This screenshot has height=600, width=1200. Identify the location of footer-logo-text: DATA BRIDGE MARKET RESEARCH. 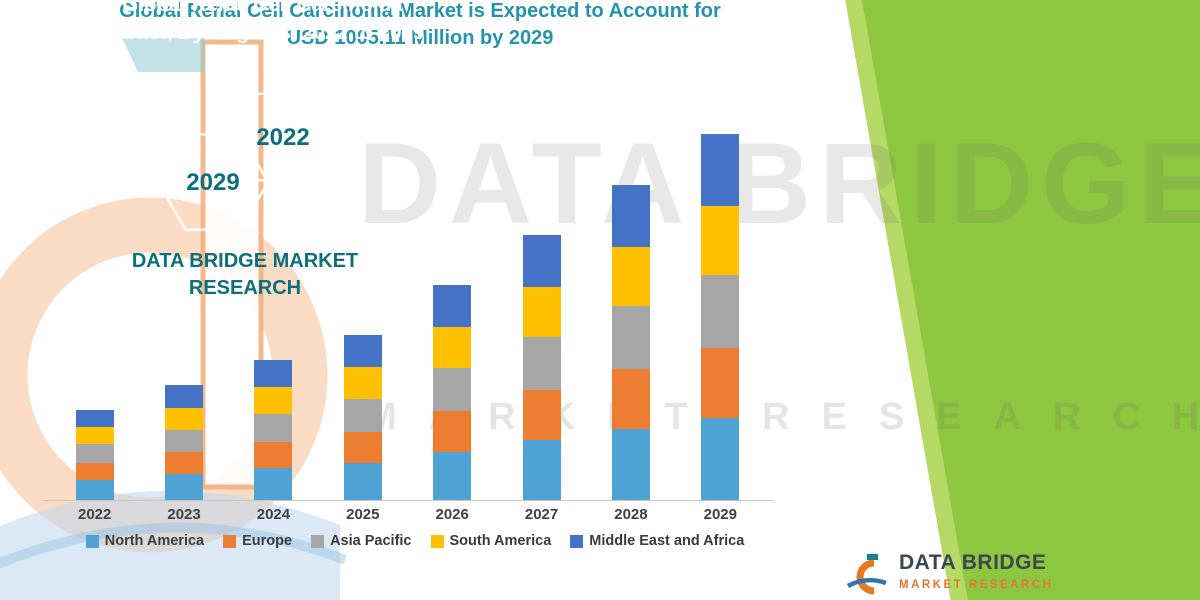
(976, 571).